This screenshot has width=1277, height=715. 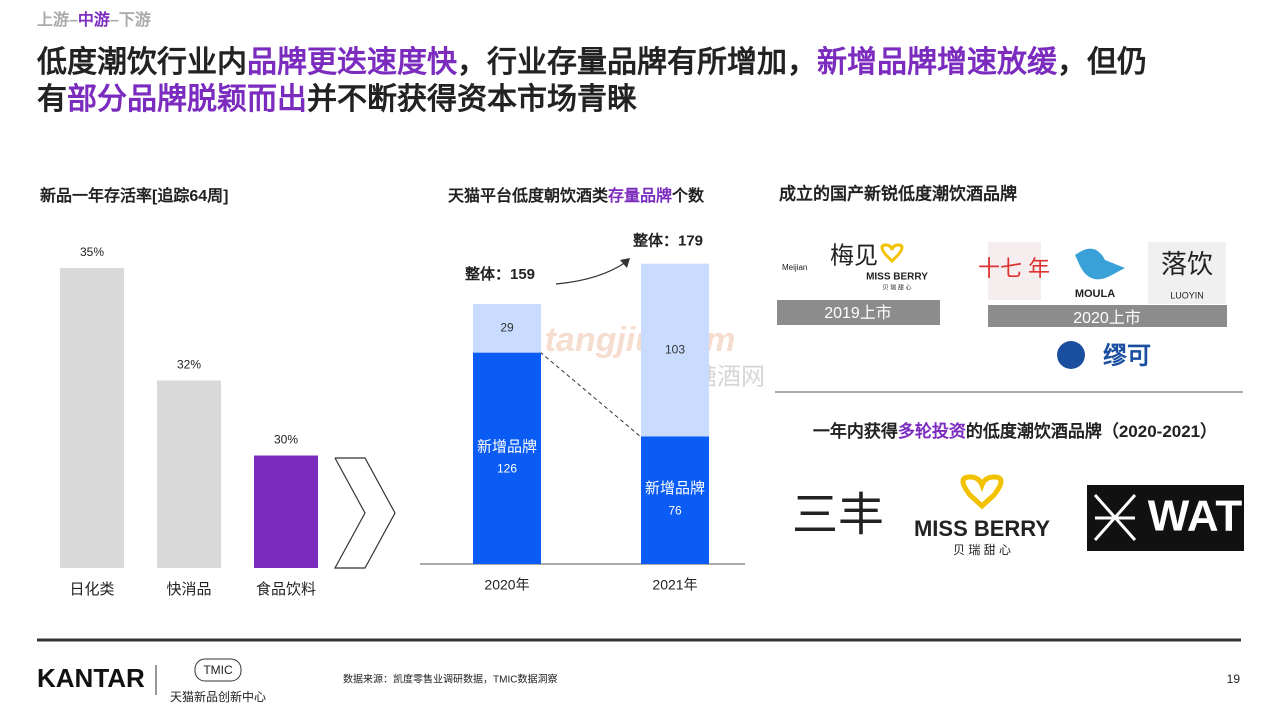 I want to click on group-label: 2019上市, so click(x=858, y=313).